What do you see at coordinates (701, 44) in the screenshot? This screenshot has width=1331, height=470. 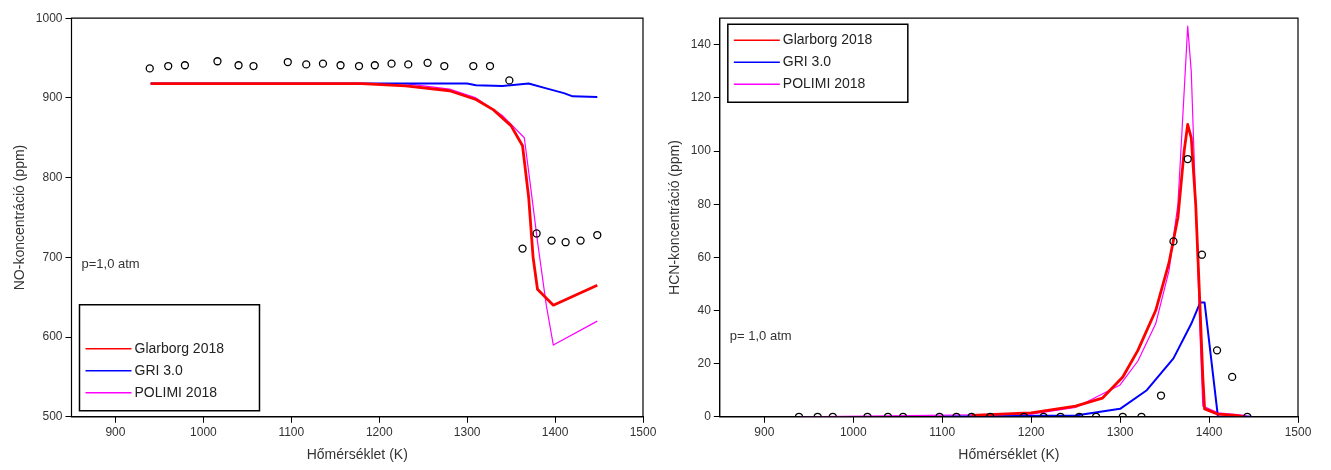 I see `y-tick-label: 140` at bounding box center [701, 44].